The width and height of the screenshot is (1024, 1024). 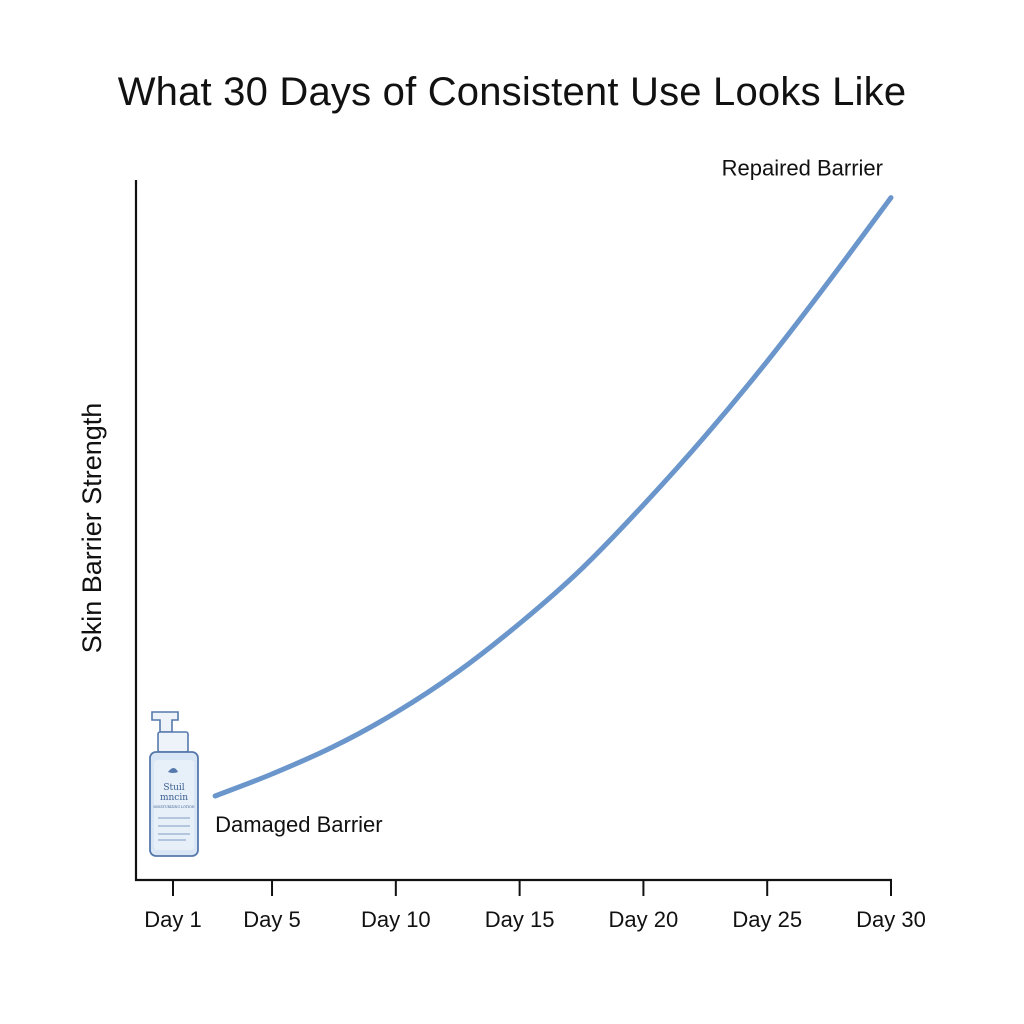 I want to click on x-tick-label: Day 25, so click(x=767, y=919).